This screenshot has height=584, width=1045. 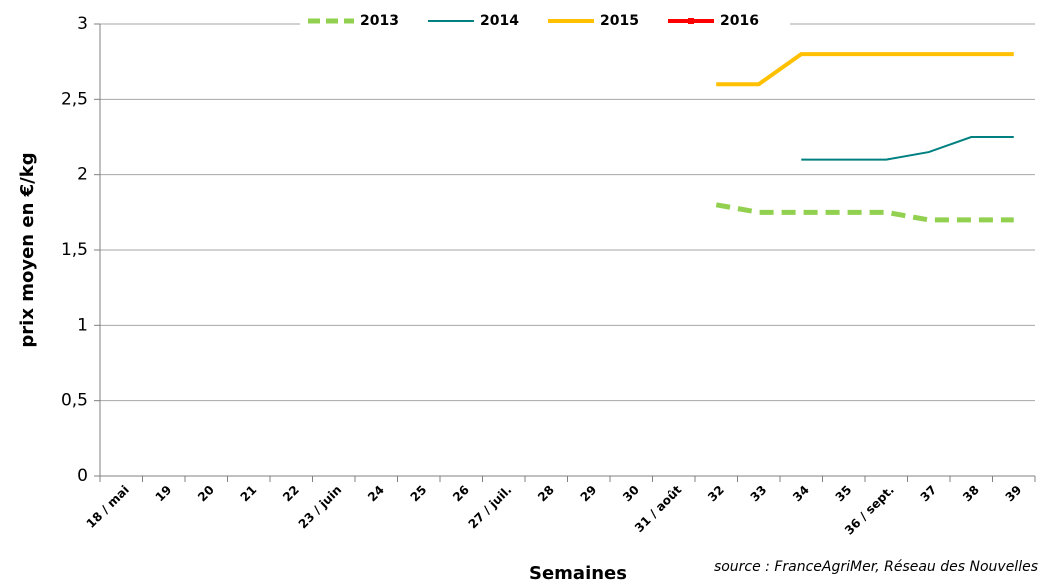 I want to click on y-tick-label: 2, so click(x=82, y=175).